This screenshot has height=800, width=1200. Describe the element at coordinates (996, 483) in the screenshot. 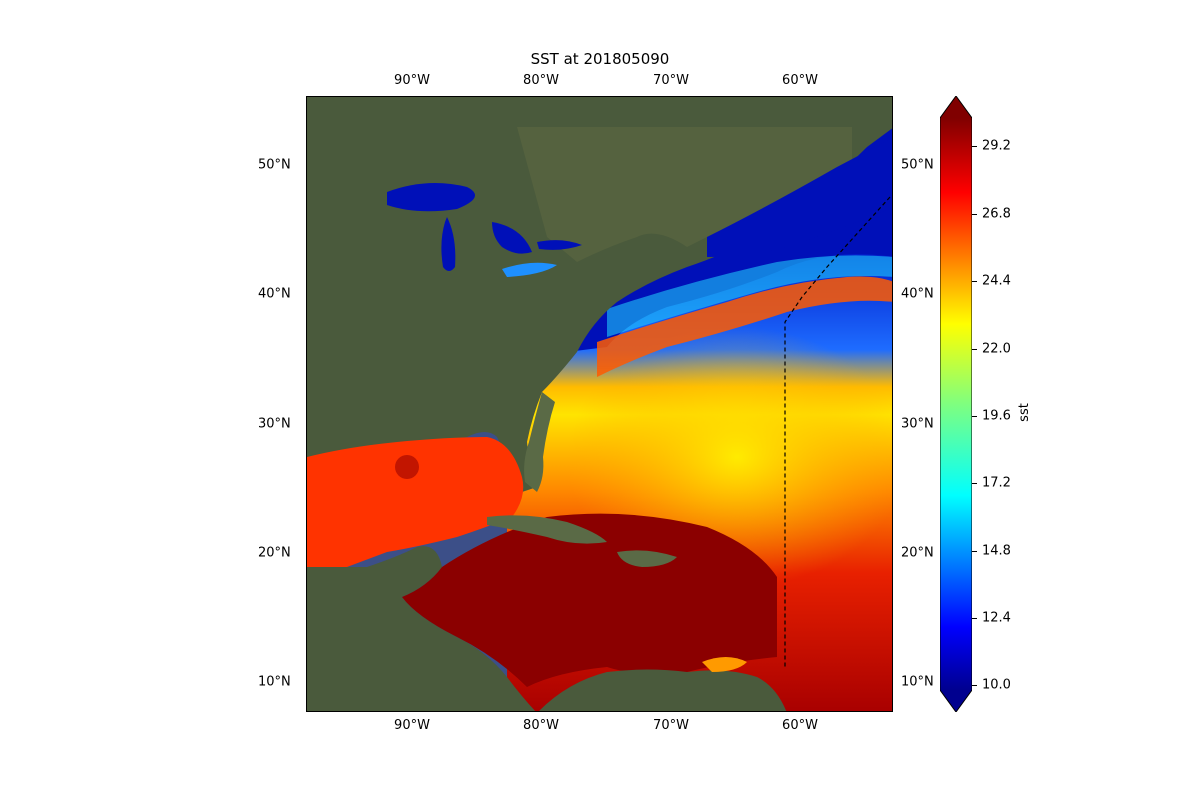

I see `cbar-tick-label: 17.2` at that location.